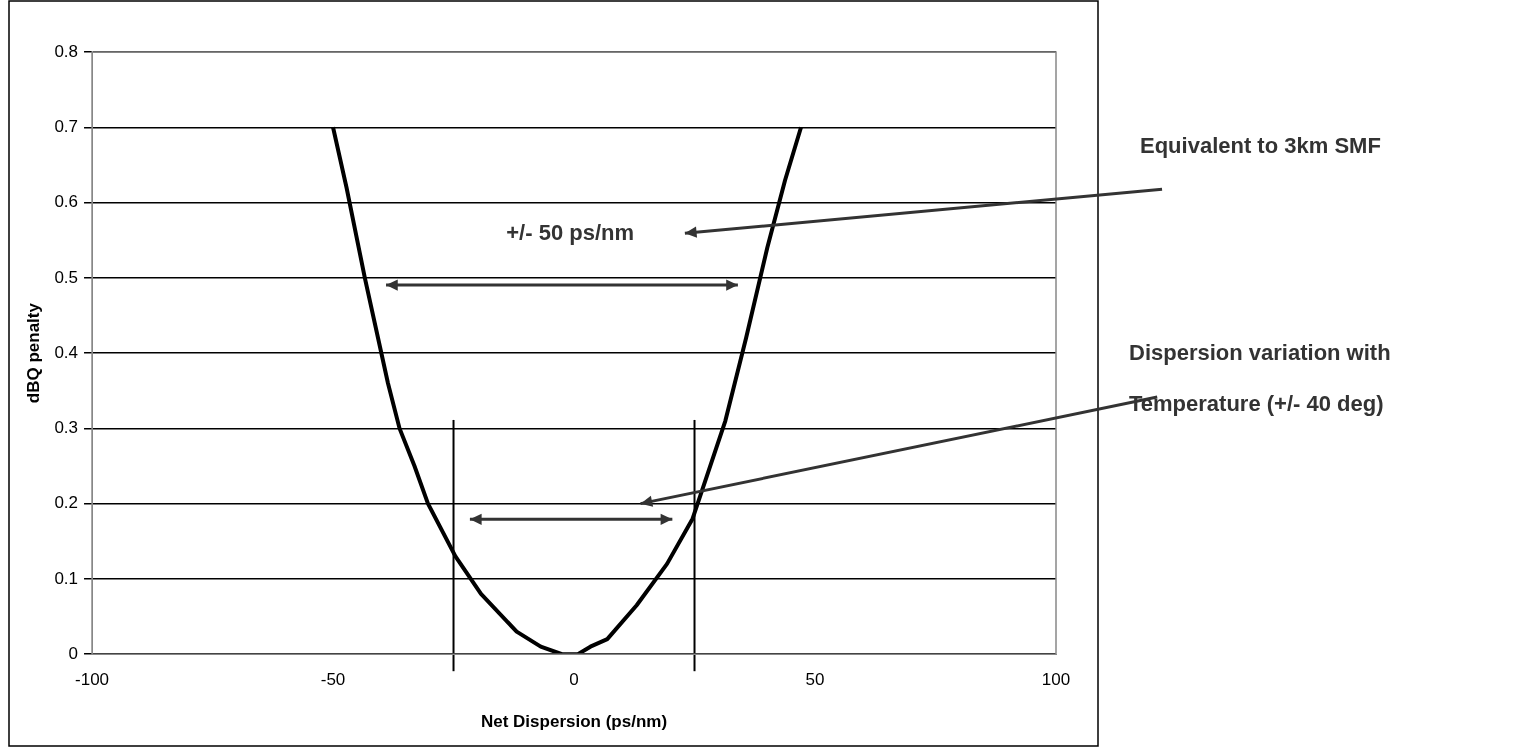 The width and height of the screenshot is (1519, 747). What do you see at coordinates (66, 277) in the screenshot?
I see `y-tick-label: 0.5` at bounding box center [66, 277].